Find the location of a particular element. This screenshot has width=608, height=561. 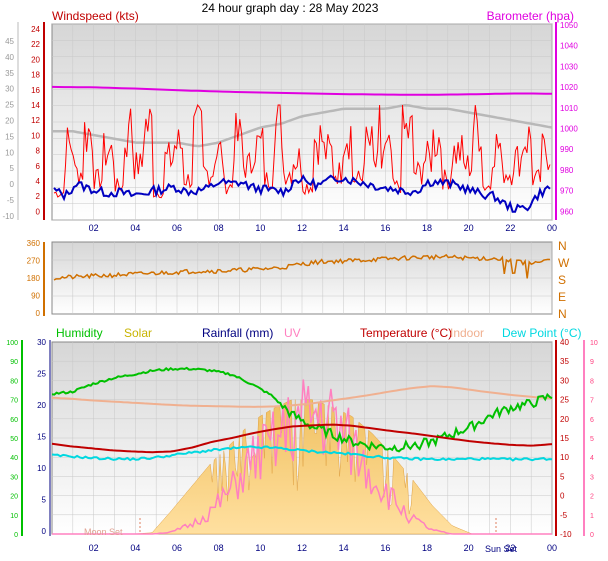

barometer-tick-label: 1050 is located at coordinates (569, 25).